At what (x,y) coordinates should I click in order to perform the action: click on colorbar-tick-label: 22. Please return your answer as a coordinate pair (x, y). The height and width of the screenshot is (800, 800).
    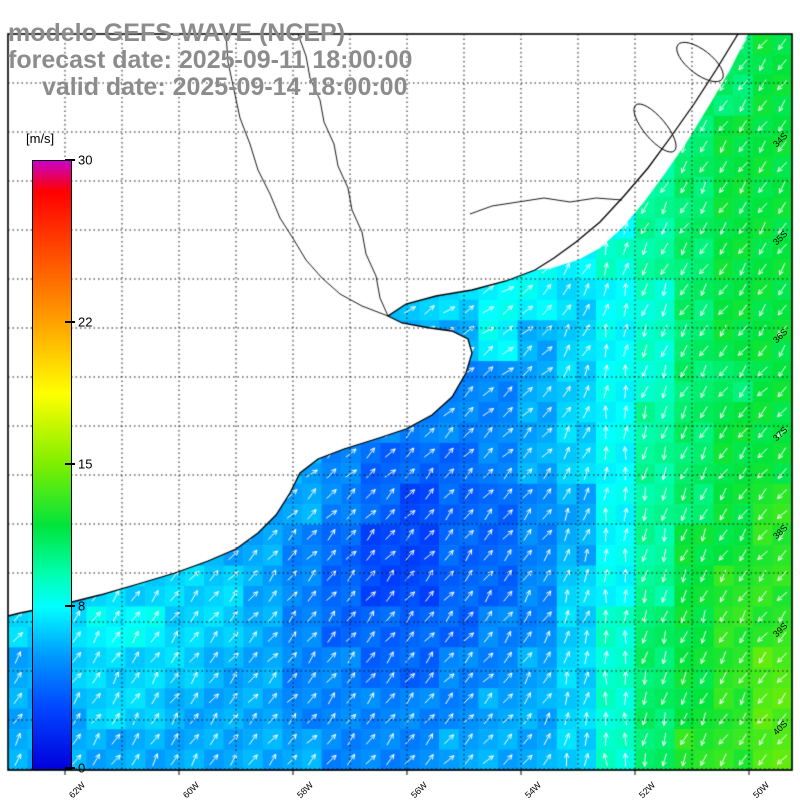
    Looking at the image, I should click on (85, 322).